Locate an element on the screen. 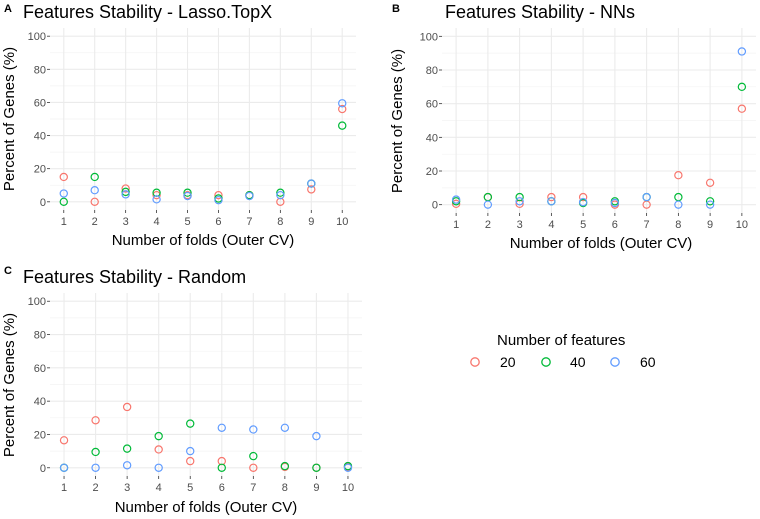 The image size is (760, 519). panel-a-point-20features-fold1 is located at coordinates (63, 177).